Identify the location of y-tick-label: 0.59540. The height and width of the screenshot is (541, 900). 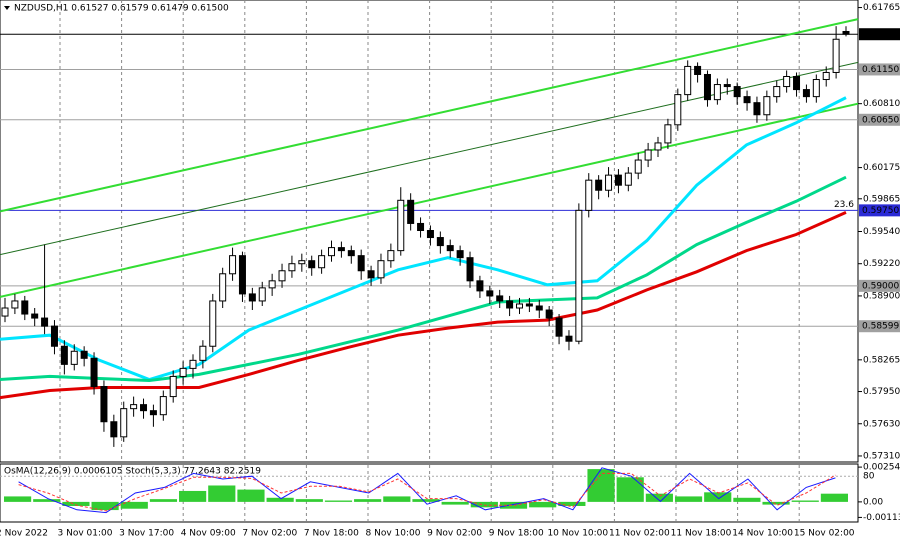
(881, 232).